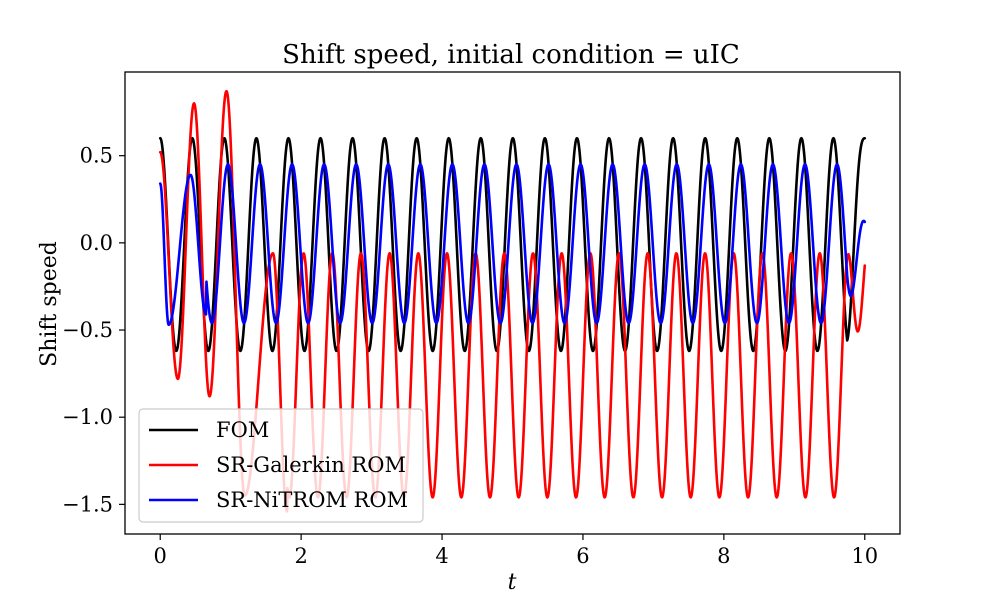 This screenshot has width=1000, height=600. I want to click on x-tick-label: 8, so click(723, 556).